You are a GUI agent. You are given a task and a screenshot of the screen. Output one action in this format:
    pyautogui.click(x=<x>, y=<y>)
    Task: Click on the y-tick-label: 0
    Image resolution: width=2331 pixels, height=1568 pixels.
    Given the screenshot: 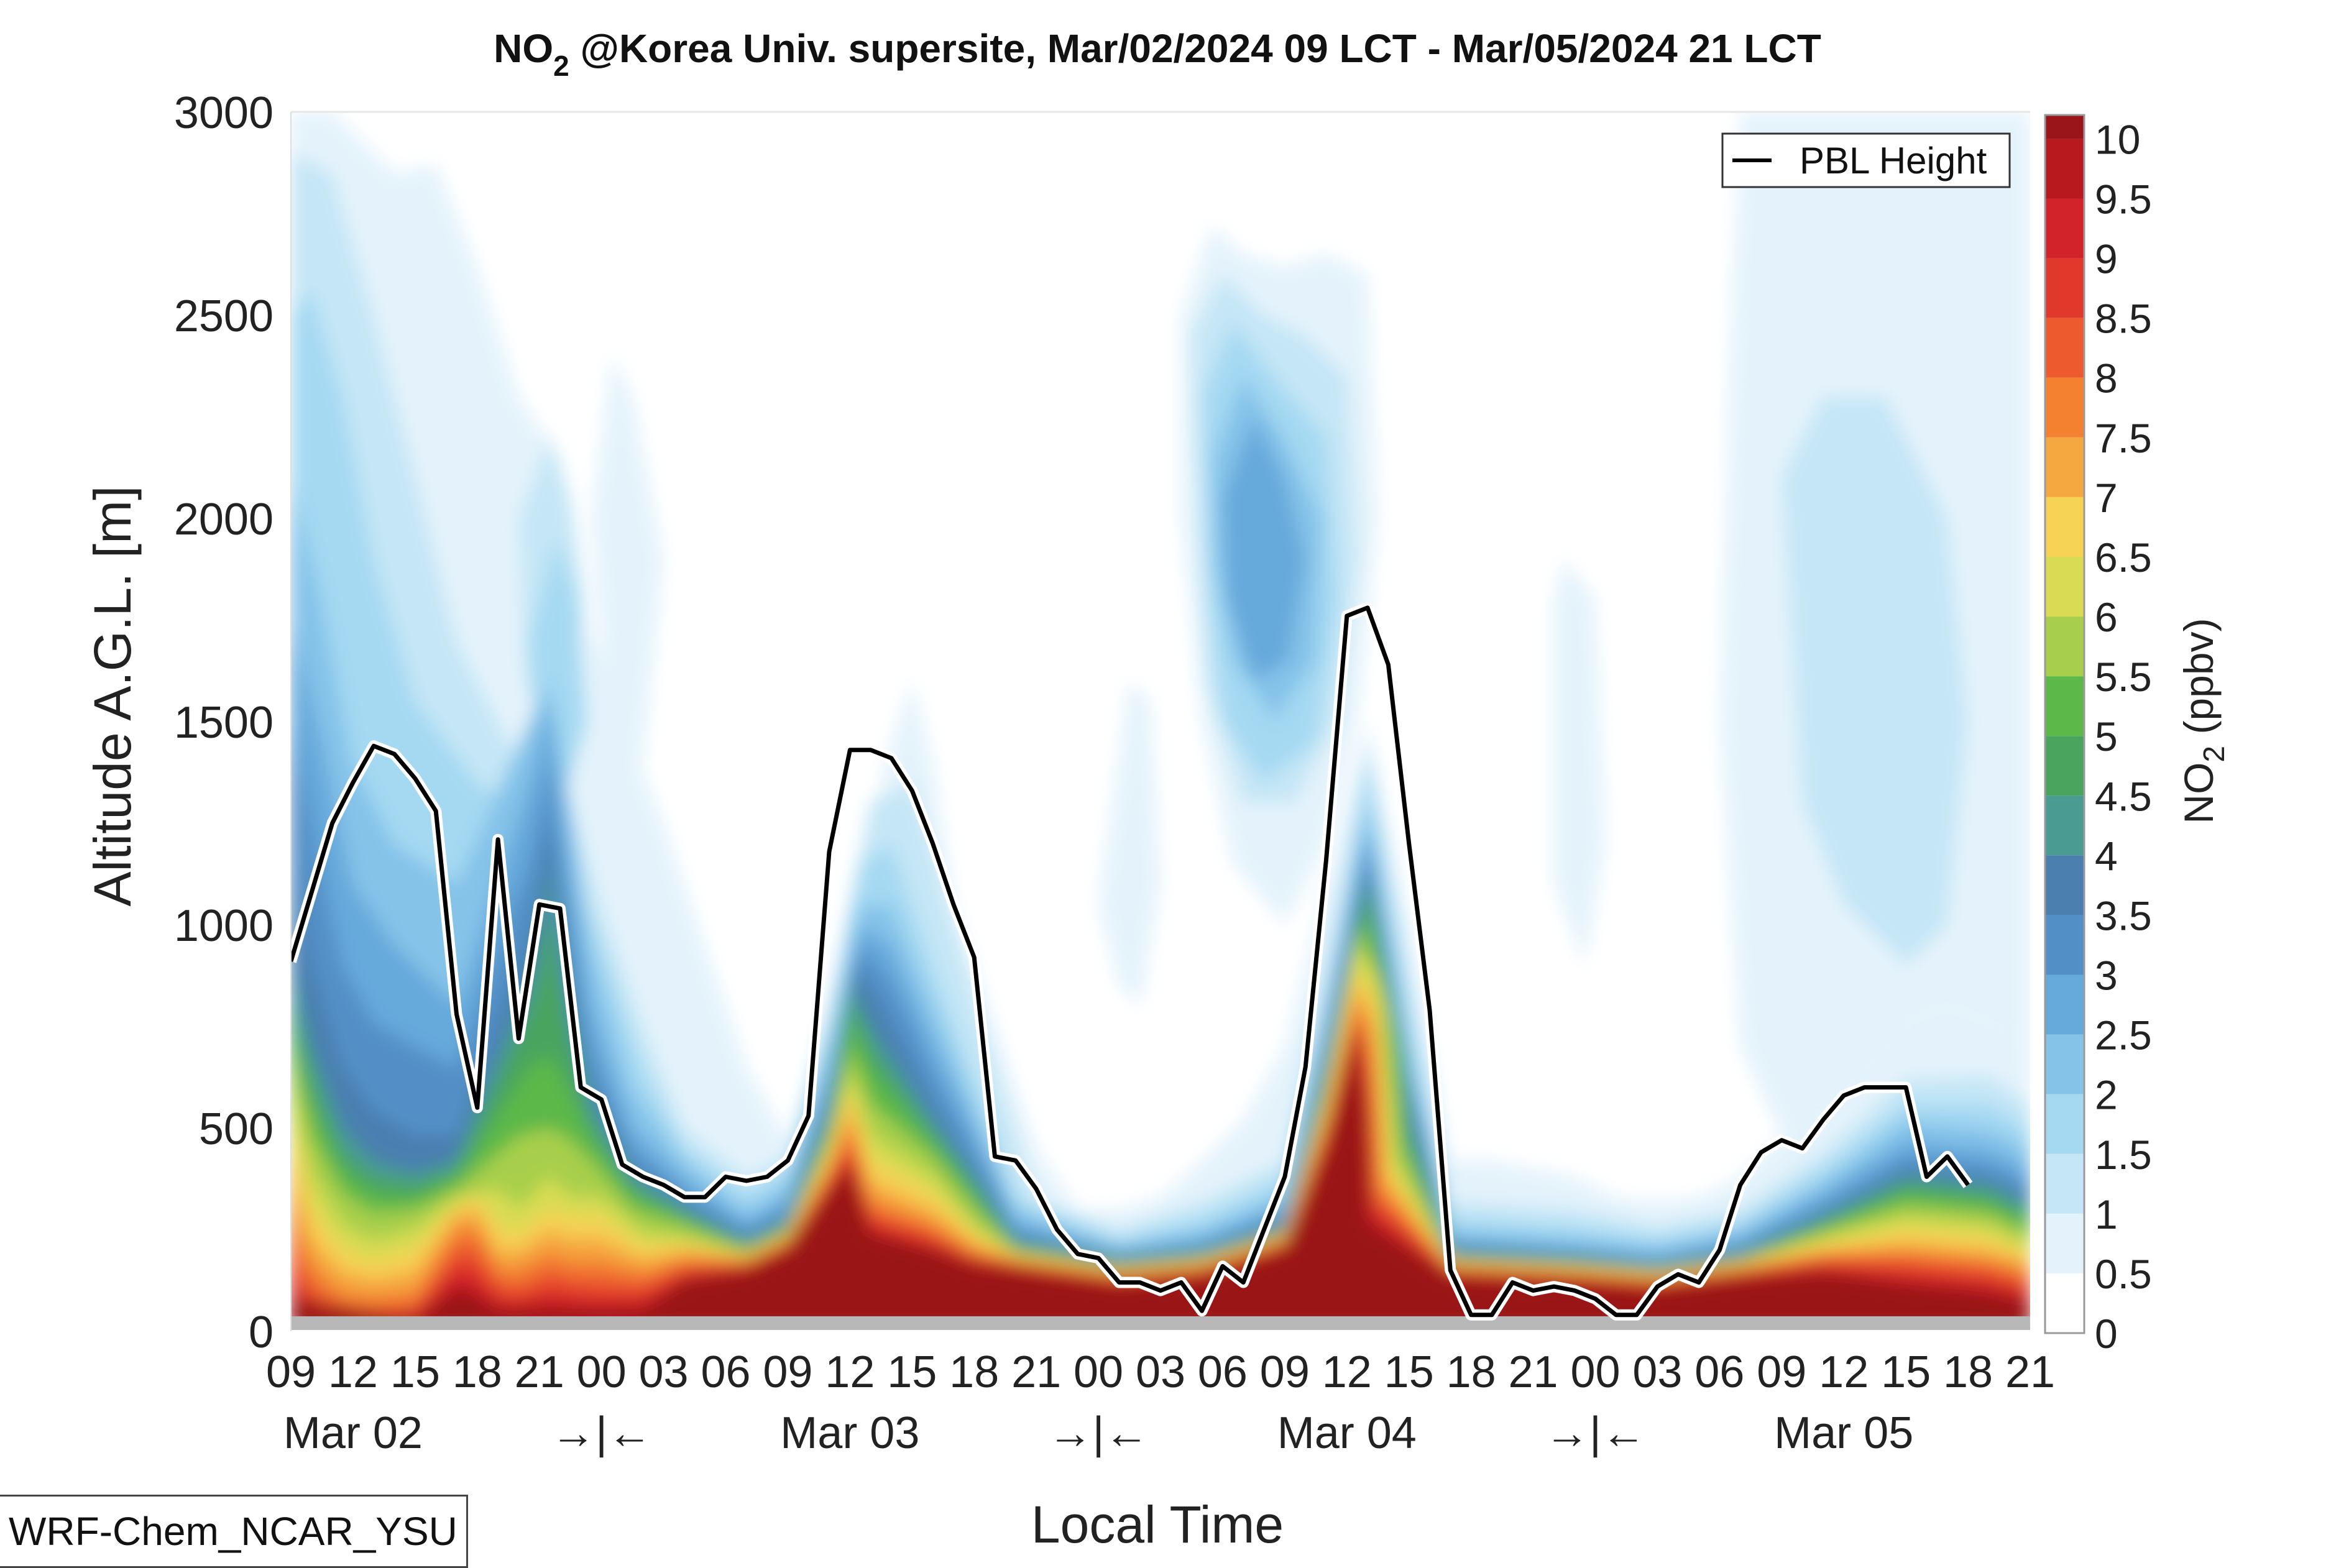 What is the action you would take?
    pyautogui.click(x=261, y=1332)
    